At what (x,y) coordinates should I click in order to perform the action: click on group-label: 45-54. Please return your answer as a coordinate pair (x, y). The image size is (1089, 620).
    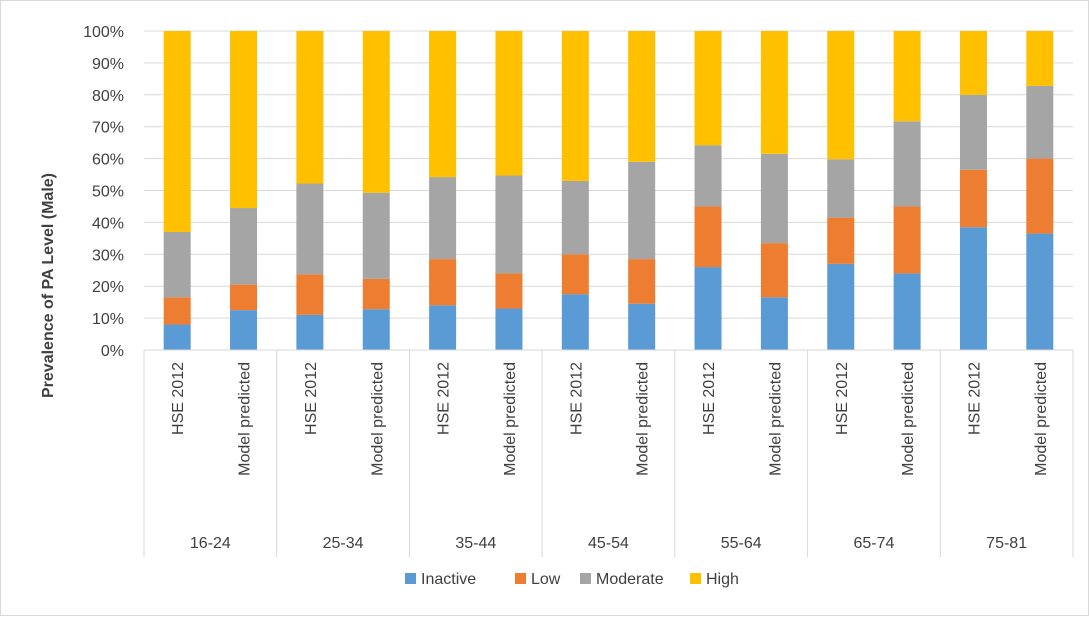
    Looking at the image, I should click on (608, 543).